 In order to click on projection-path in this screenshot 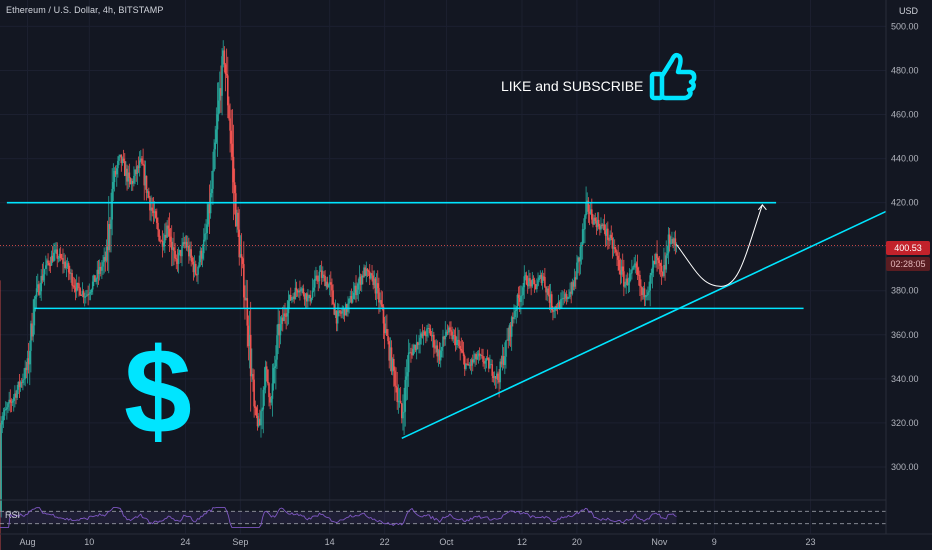, I will do `click(719, 245)`.